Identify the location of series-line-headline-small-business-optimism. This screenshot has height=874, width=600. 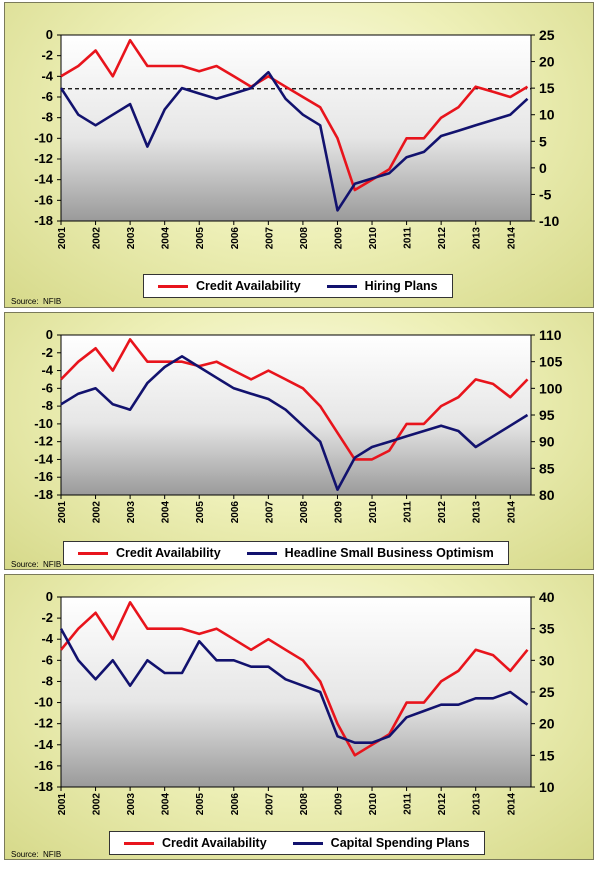
(294, 422).